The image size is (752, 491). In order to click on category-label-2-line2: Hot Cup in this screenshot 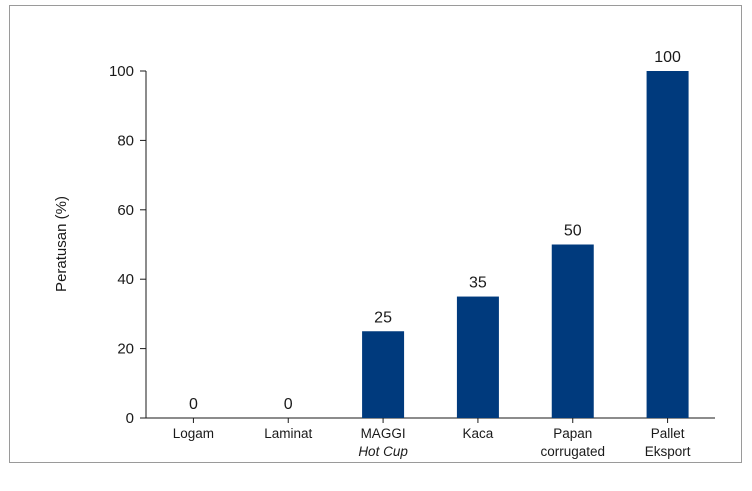, I will do `click(383, 451)`.